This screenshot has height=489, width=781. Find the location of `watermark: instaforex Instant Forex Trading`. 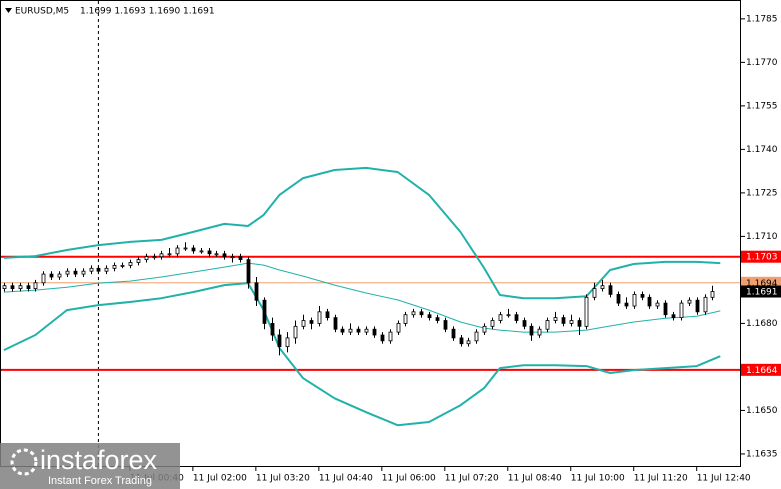

watermark: instaforex Instant Forex Trading is located at coordinates (90, 466).